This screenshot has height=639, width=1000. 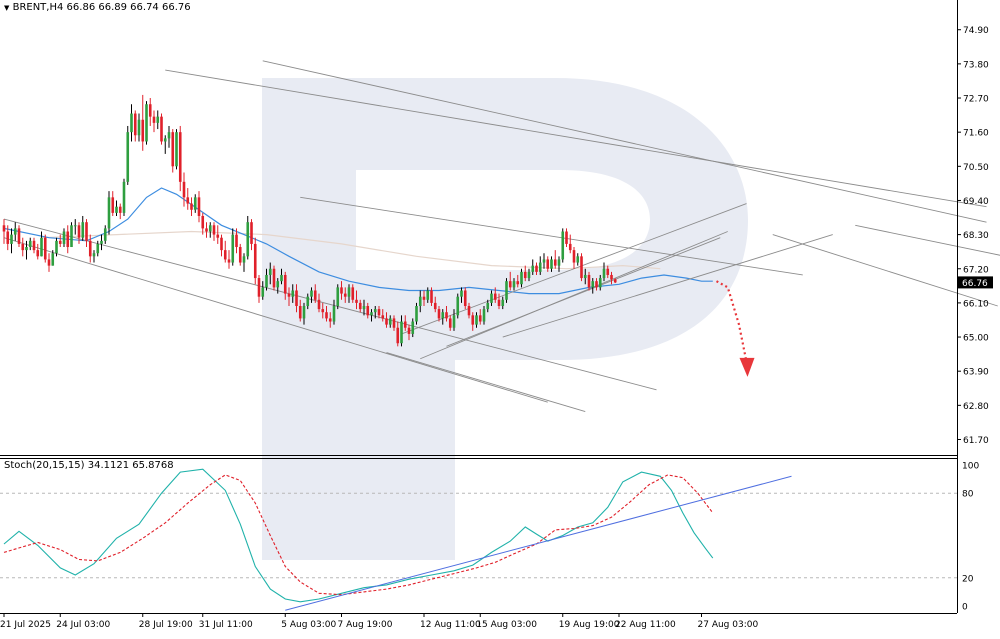 I want to click on stoch-signal-line, so click(x=358, y=535).